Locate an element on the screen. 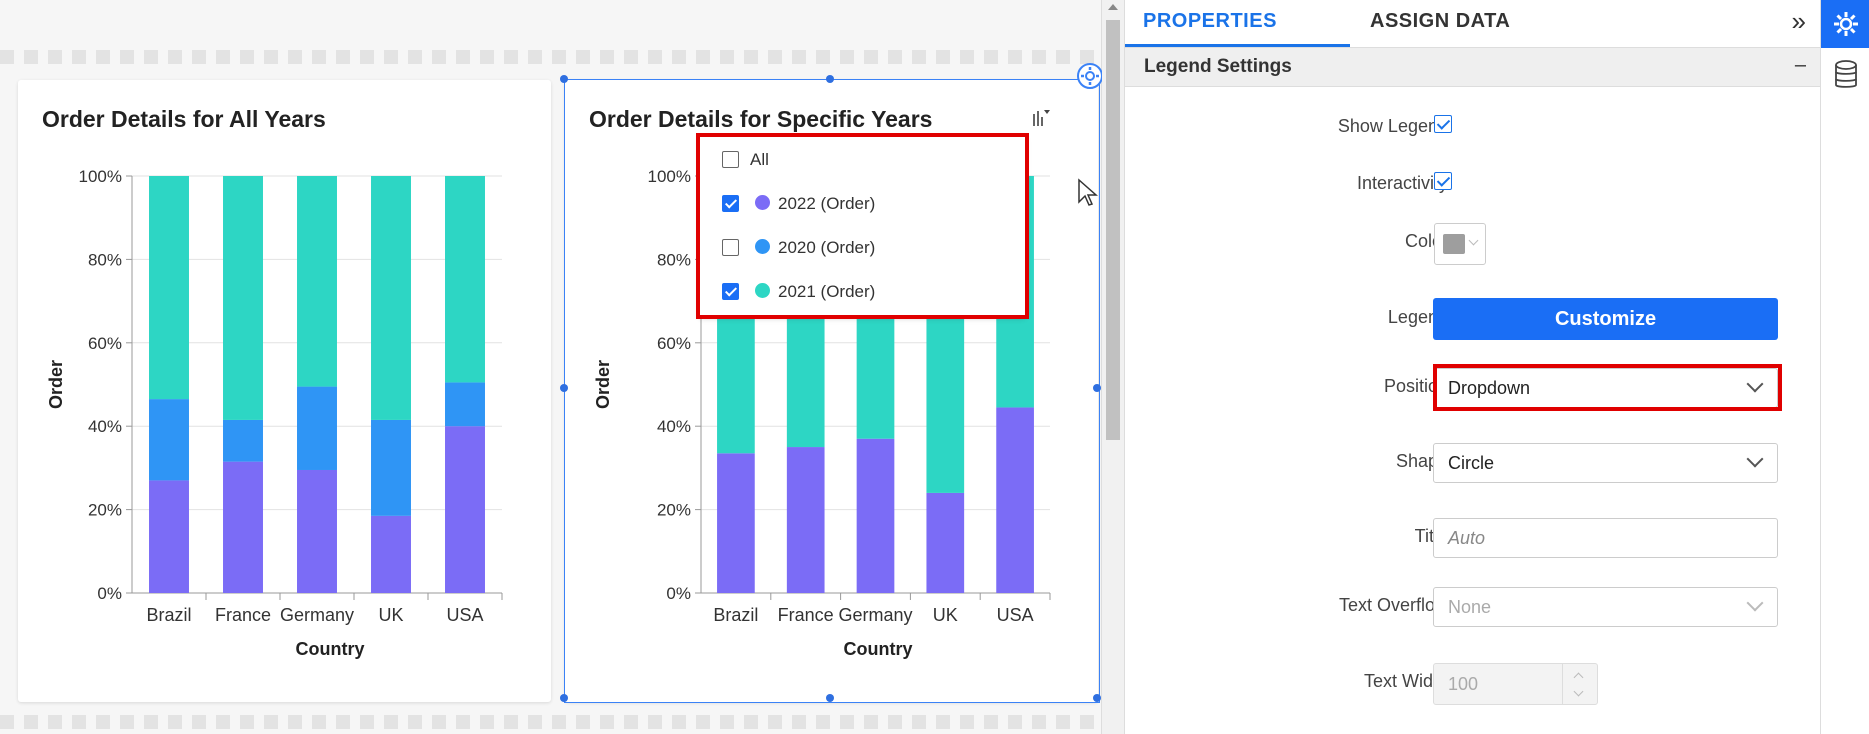 The width and height of the screenshot is (1869, 734). legend-checkbox-2020 is located at coordinates (730, 247).